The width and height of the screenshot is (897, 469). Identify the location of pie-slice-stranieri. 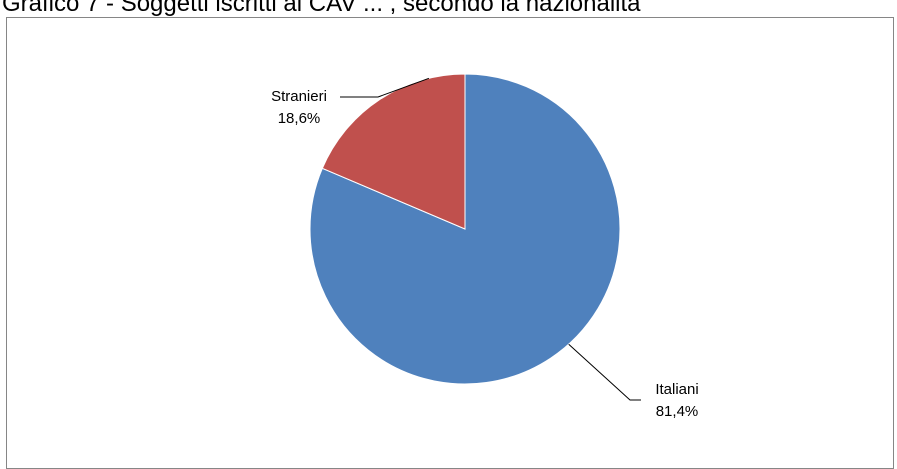
(393, 151).